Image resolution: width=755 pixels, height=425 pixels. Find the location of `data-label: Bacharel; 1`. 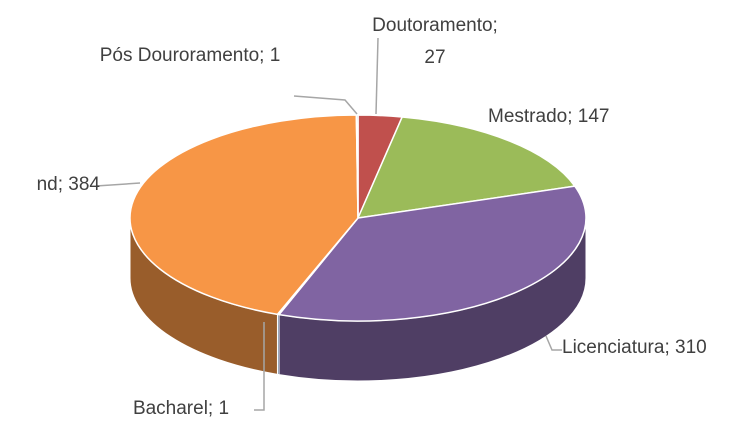

data-label: Bacharel; 1 is located at coordinates (181, 408).